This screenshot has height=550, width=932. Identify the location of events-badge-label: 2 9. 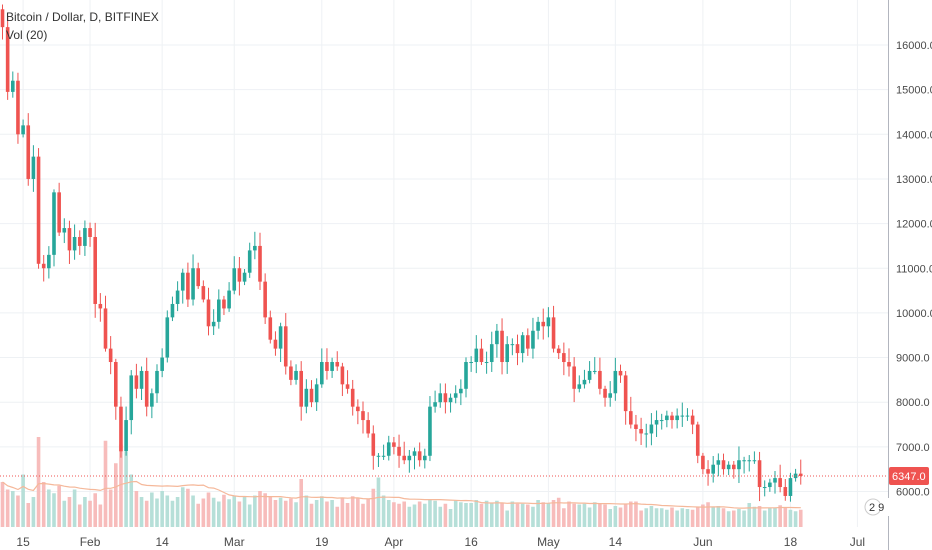
(876, 508).